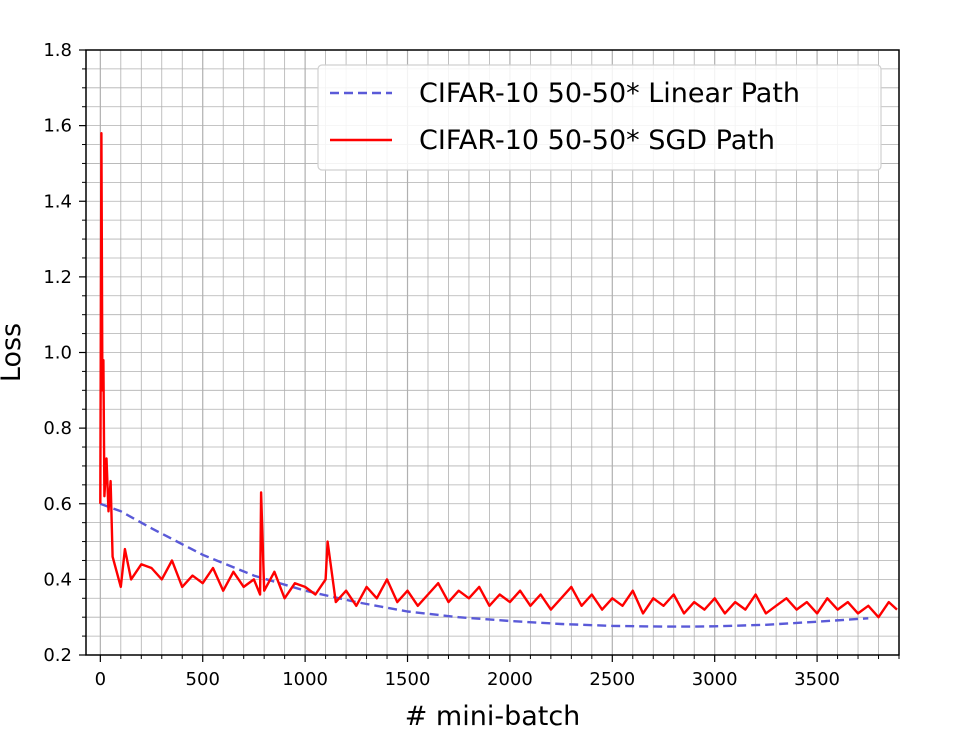 This screenshot has width=957, height=741. I want to click on x-tick-label: 2500, so click(612, 679).